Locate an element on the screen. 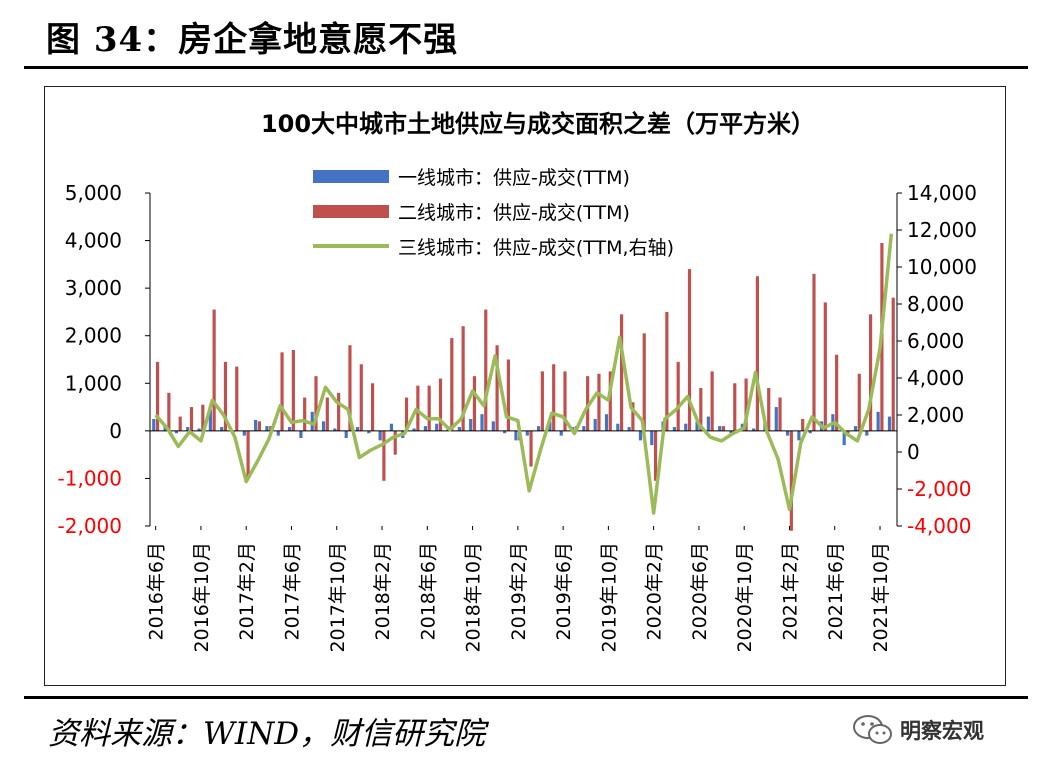 Image resolution: width=1046 pixels, height=775 pixels. y-tick-label: 3,000 is located at coordinates (93, 288).